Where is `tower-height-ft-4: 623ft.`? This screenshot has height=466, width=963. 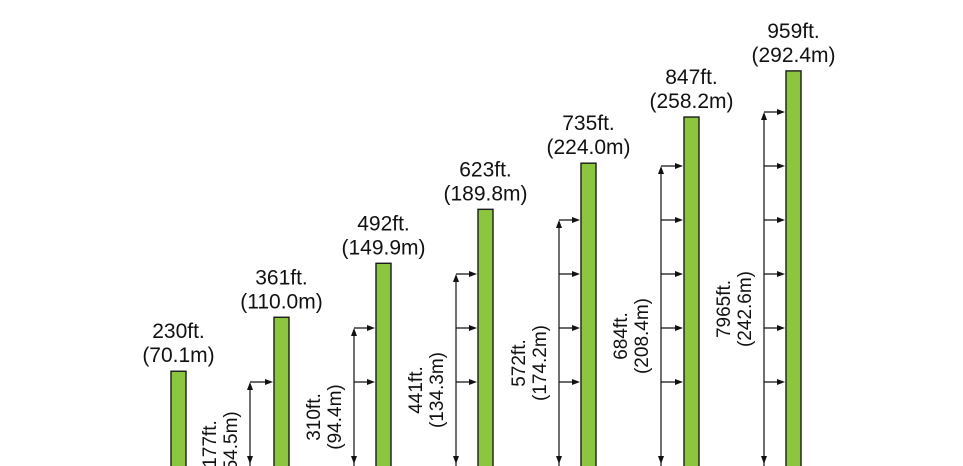
tower-height-ft-4: 623ft. is located at coordinates (485, 169).